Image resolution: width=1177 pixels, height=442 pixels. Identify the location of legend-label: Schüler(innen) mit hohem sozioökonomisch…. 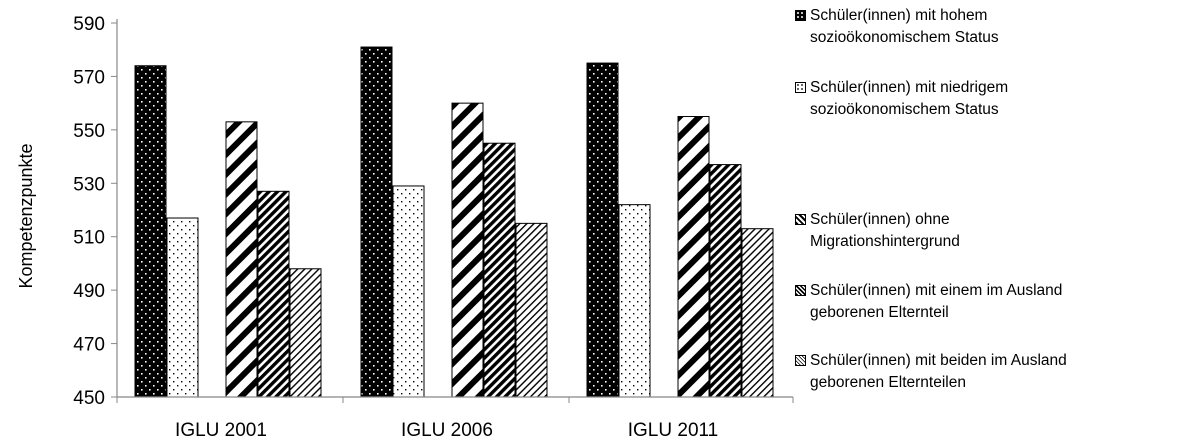
(904, 26).